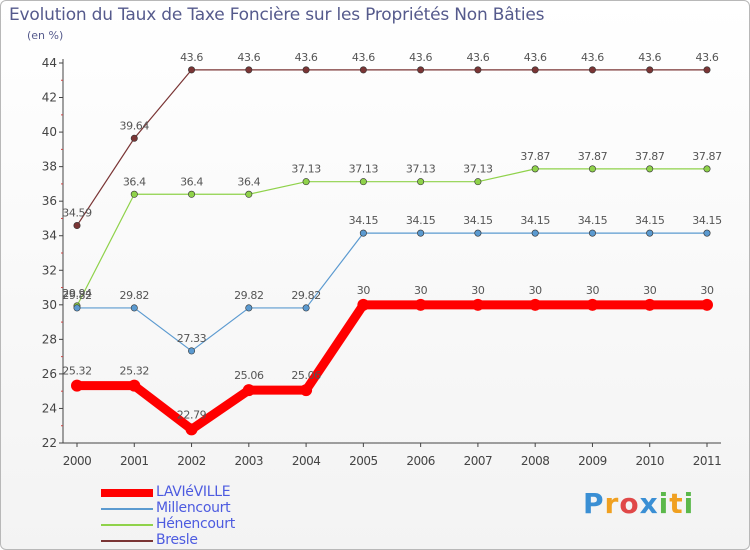 Image resolution: width=750 pixels, height=550 pixels. I want to click on y-tick-label: 24, so click(49, 408).